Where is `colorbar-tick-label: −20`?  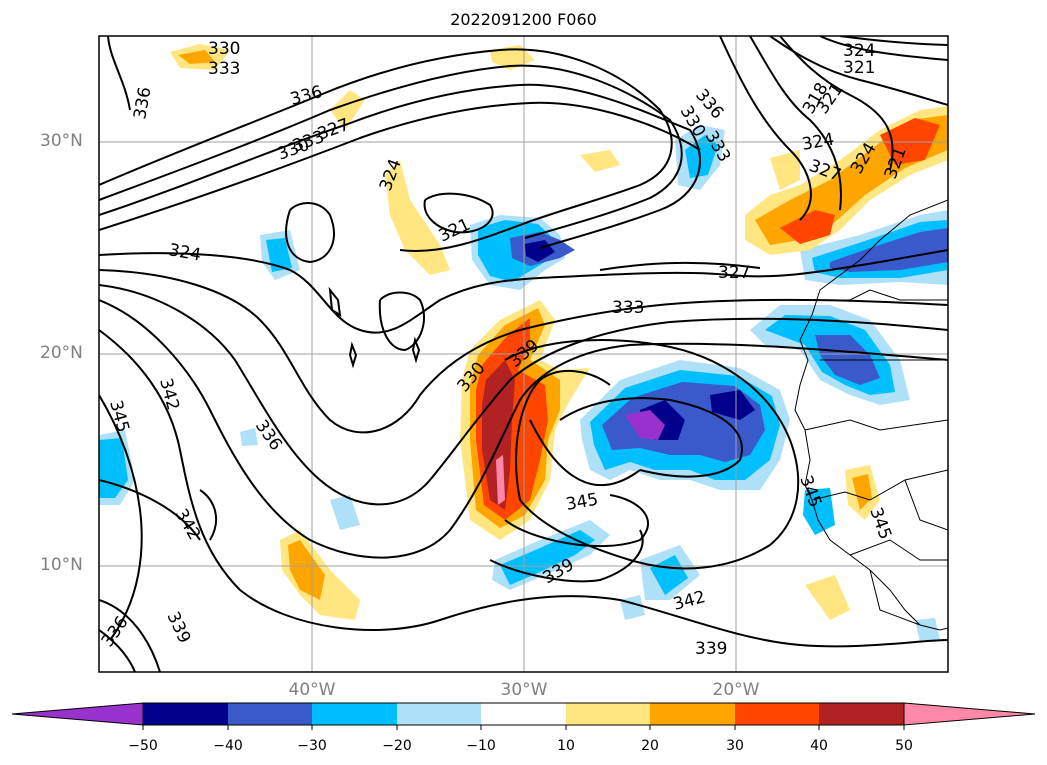 colorbar-tick-label: −20 is located at coordinates (397, 746).